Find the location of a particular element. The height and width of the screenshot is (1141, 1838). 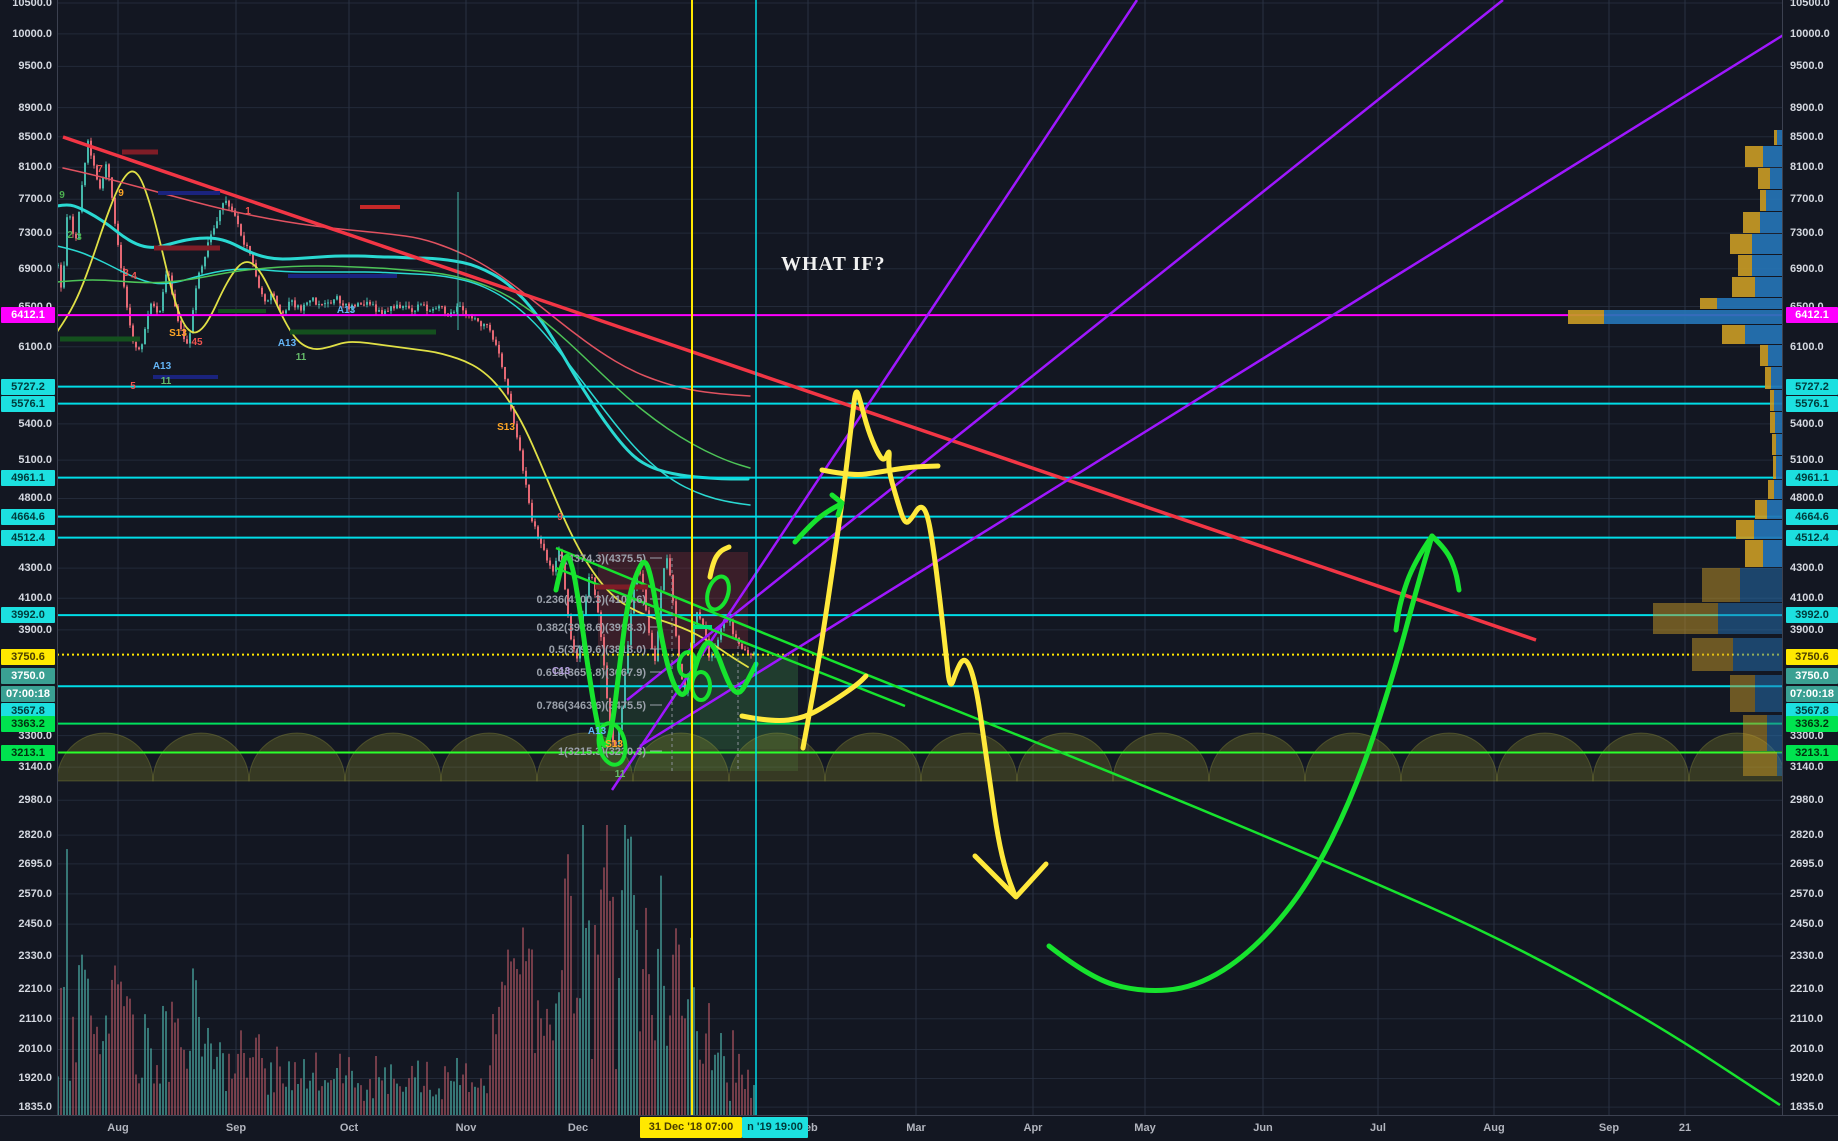

price-tick-label: 2450.0 is located at coordinates (1807, 924).